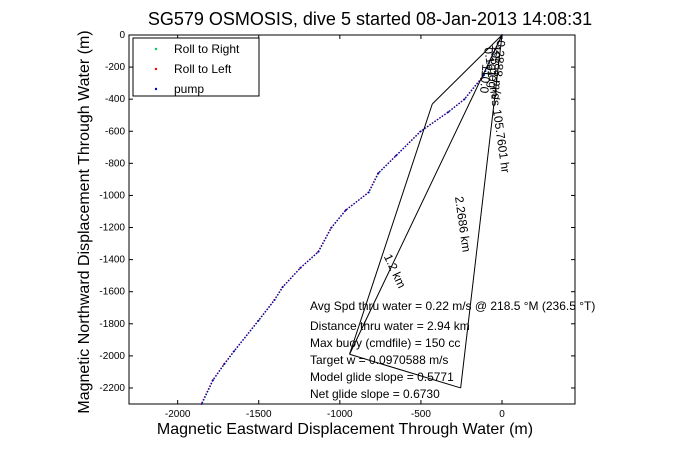  Describe the element at coordinates (112, 228) in the screenshot. I see `y-tick-label: -1200` at that location.